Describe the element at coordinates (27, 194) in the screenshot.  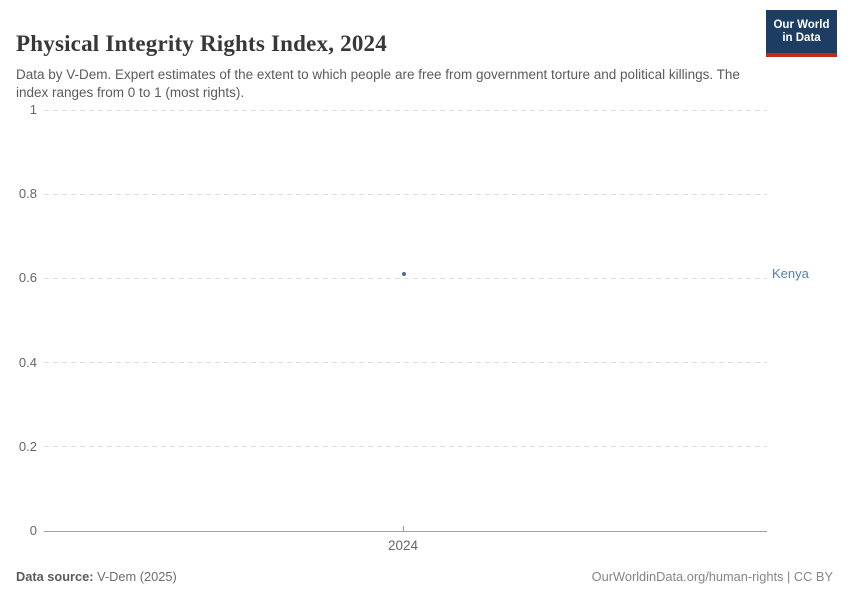
I see `y-axis-tick-label: 0.8` at that location.